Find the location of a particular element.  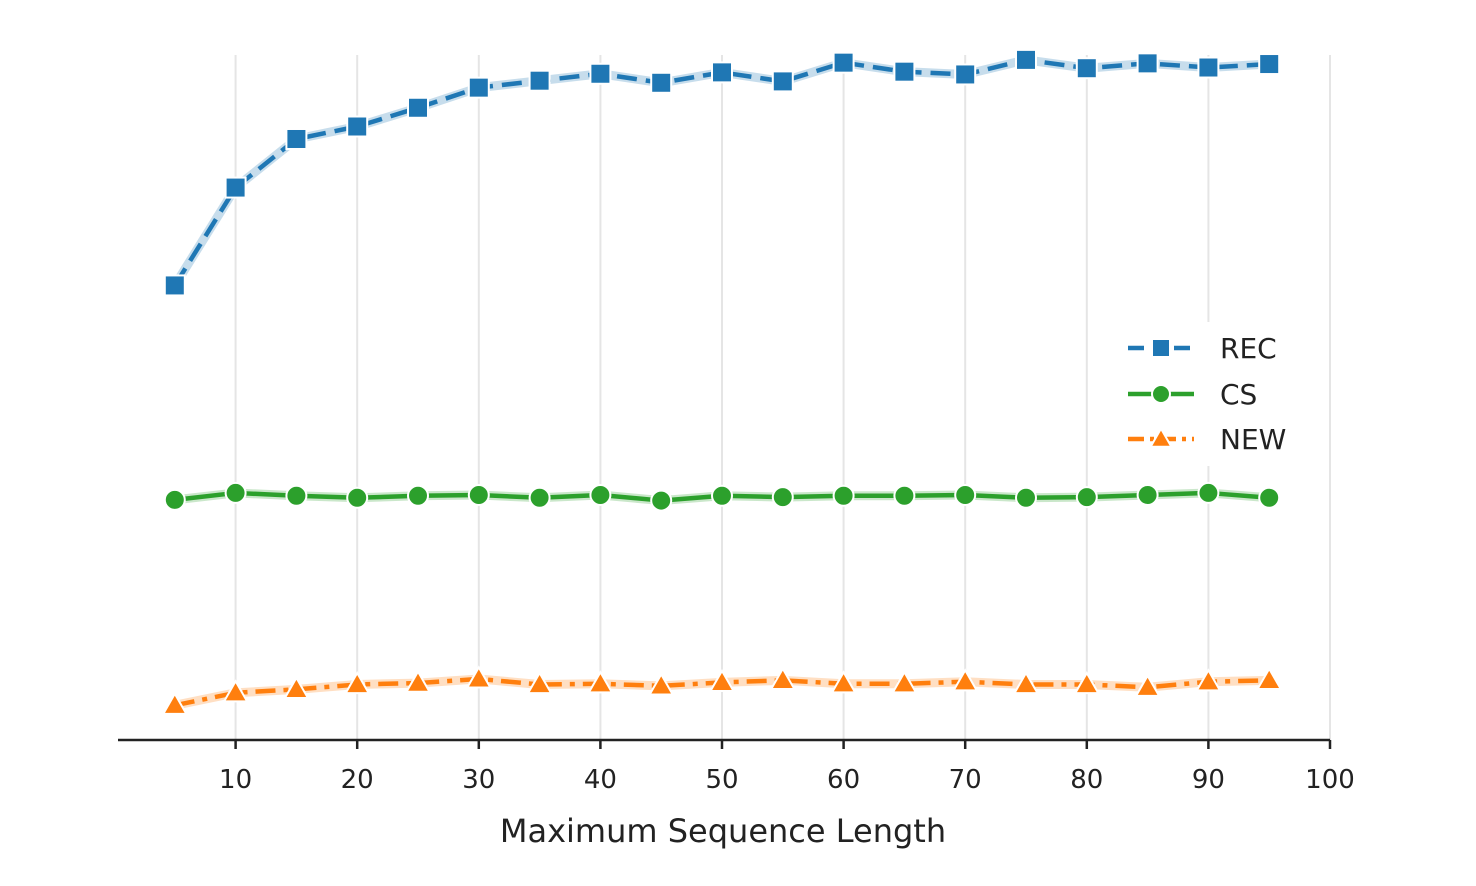

x-axis-label: Maximum Sequence Length is located at coordinates (723, 831).